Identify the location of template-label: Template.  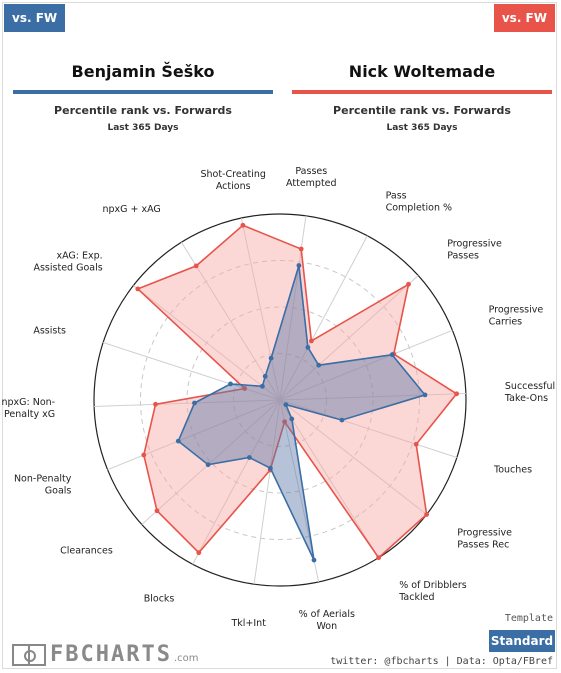
(528, 618).